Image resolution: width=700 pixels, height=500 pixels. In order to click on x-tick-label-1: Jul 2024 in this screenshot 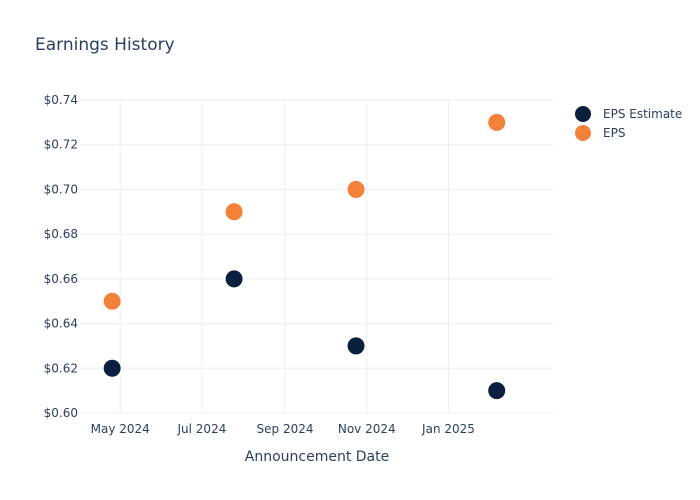, I will do `click(202, 429)`.